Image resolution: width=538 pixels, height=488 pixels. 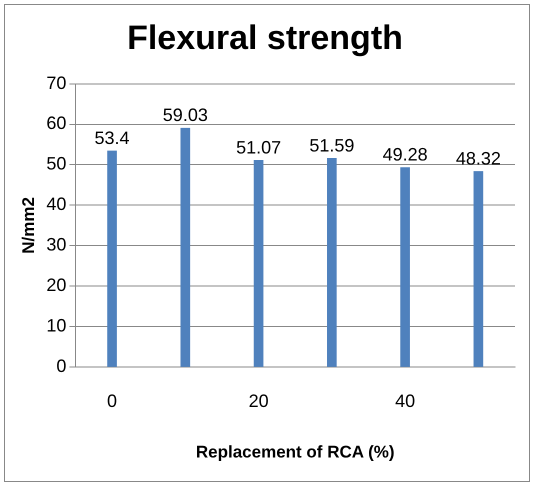 I want to click on data-label: 53.4, so click(x=112, y=138).